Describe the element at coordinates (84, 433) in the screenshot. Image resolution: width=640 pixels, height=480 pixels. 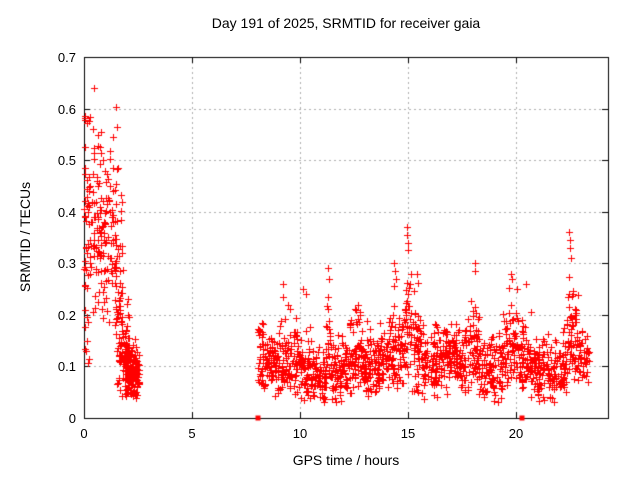
I see `x-tick-label: 0` at that location.